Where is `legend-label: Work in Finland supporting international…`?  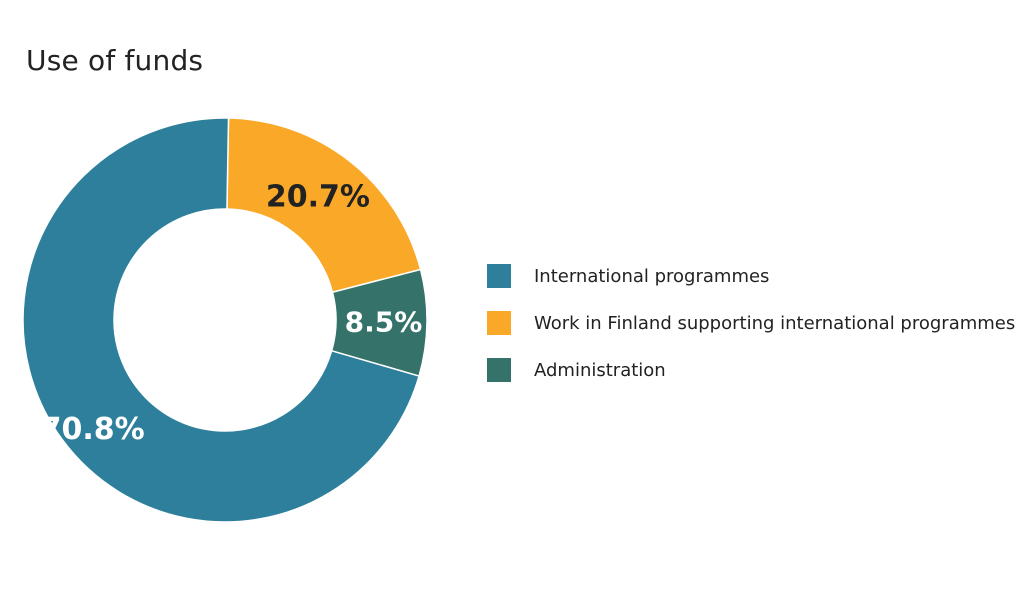 legend-label: Work in Finland supporting international… is located at coordinates (775, 323).